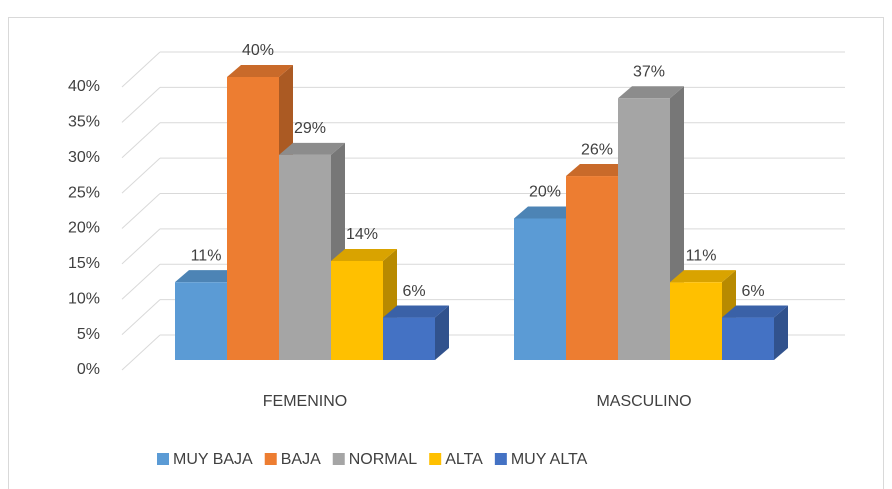  I want to click on y-tick-label: 35%, so click(84, 122).